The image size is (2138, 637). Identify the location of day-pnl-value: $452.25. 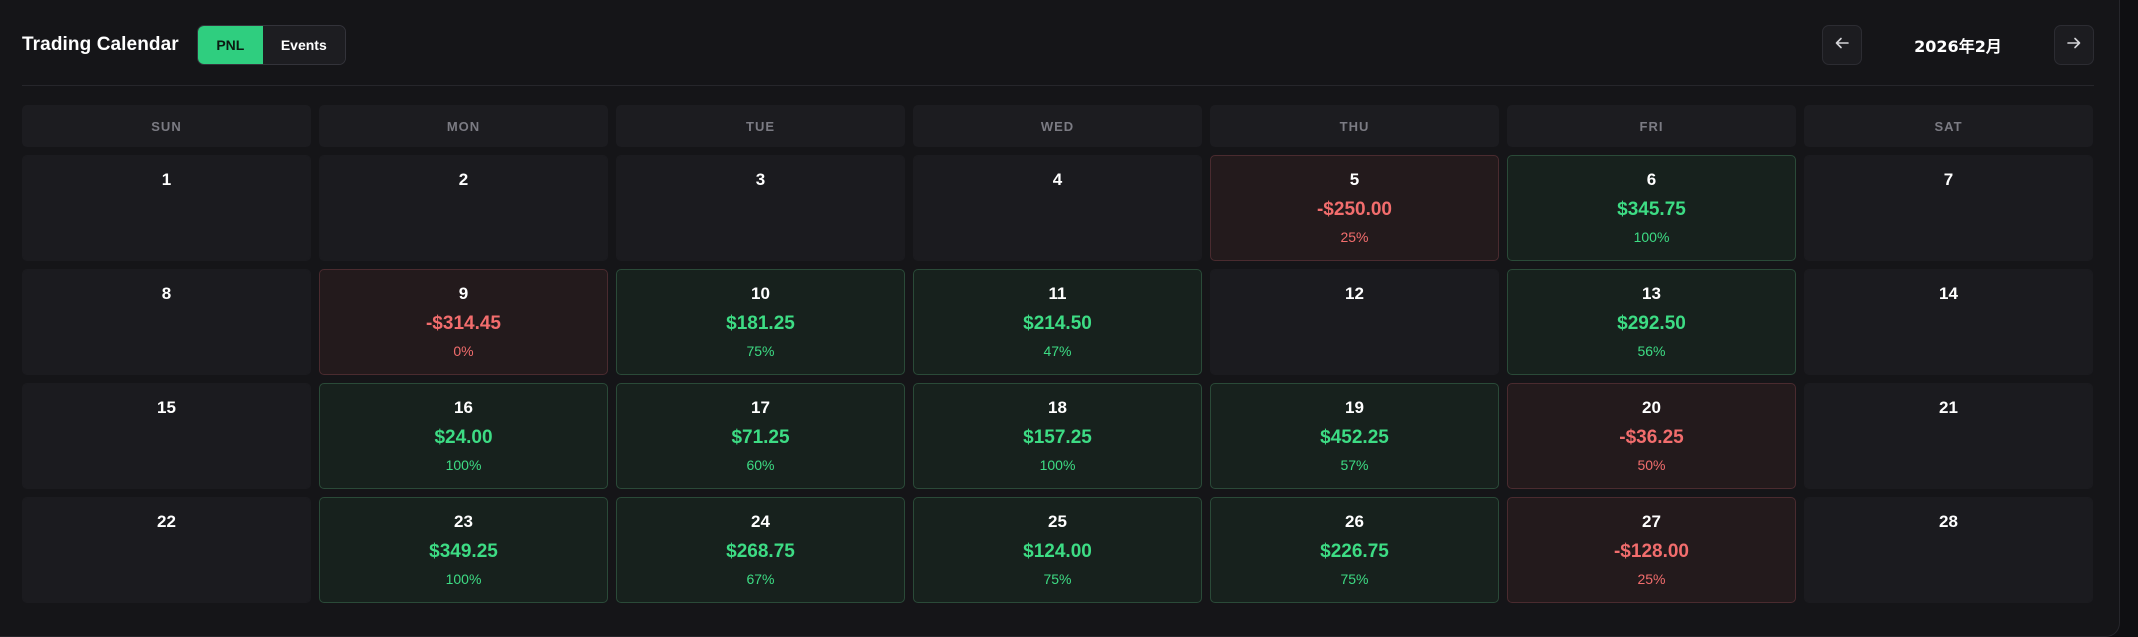
(1354, 437).